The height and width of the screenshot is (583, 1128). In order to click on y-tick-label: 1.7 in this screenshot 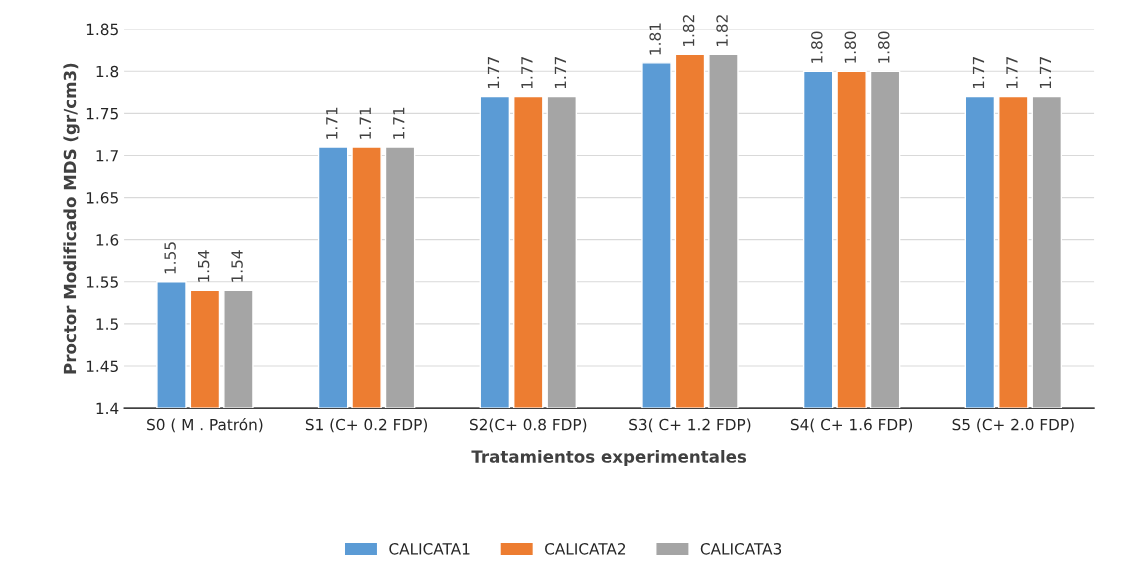, I will do `click(107, 156)`.